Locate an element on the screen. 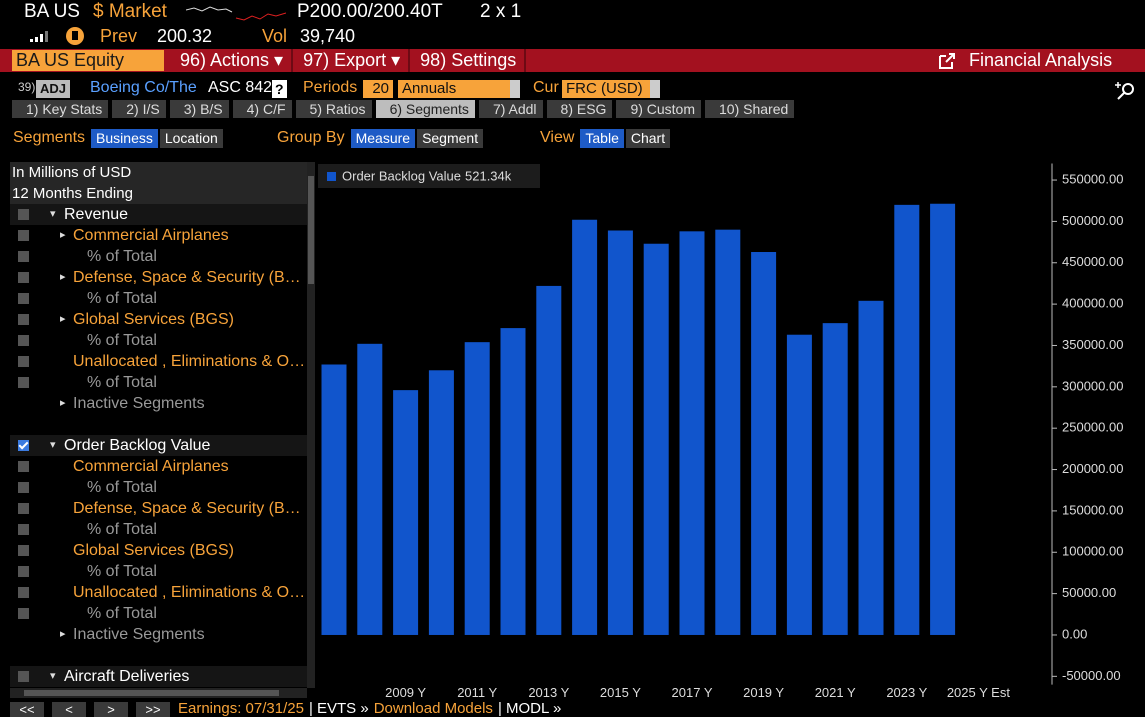 This screenshot has height=717, width=1145. y-tick-label: 50000.00 is located at coordinates (1089, 592).